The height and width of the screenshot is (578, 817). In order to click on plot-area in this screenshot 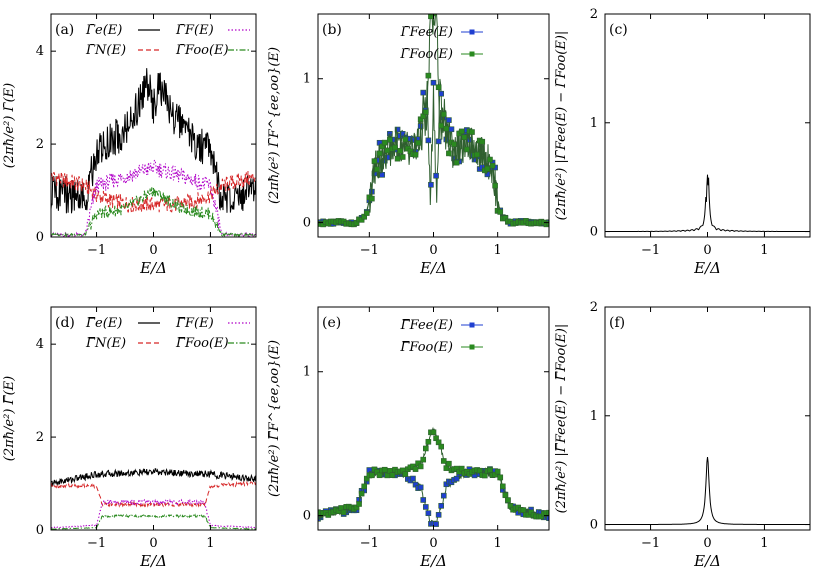, I will do `click(153, 152)`.